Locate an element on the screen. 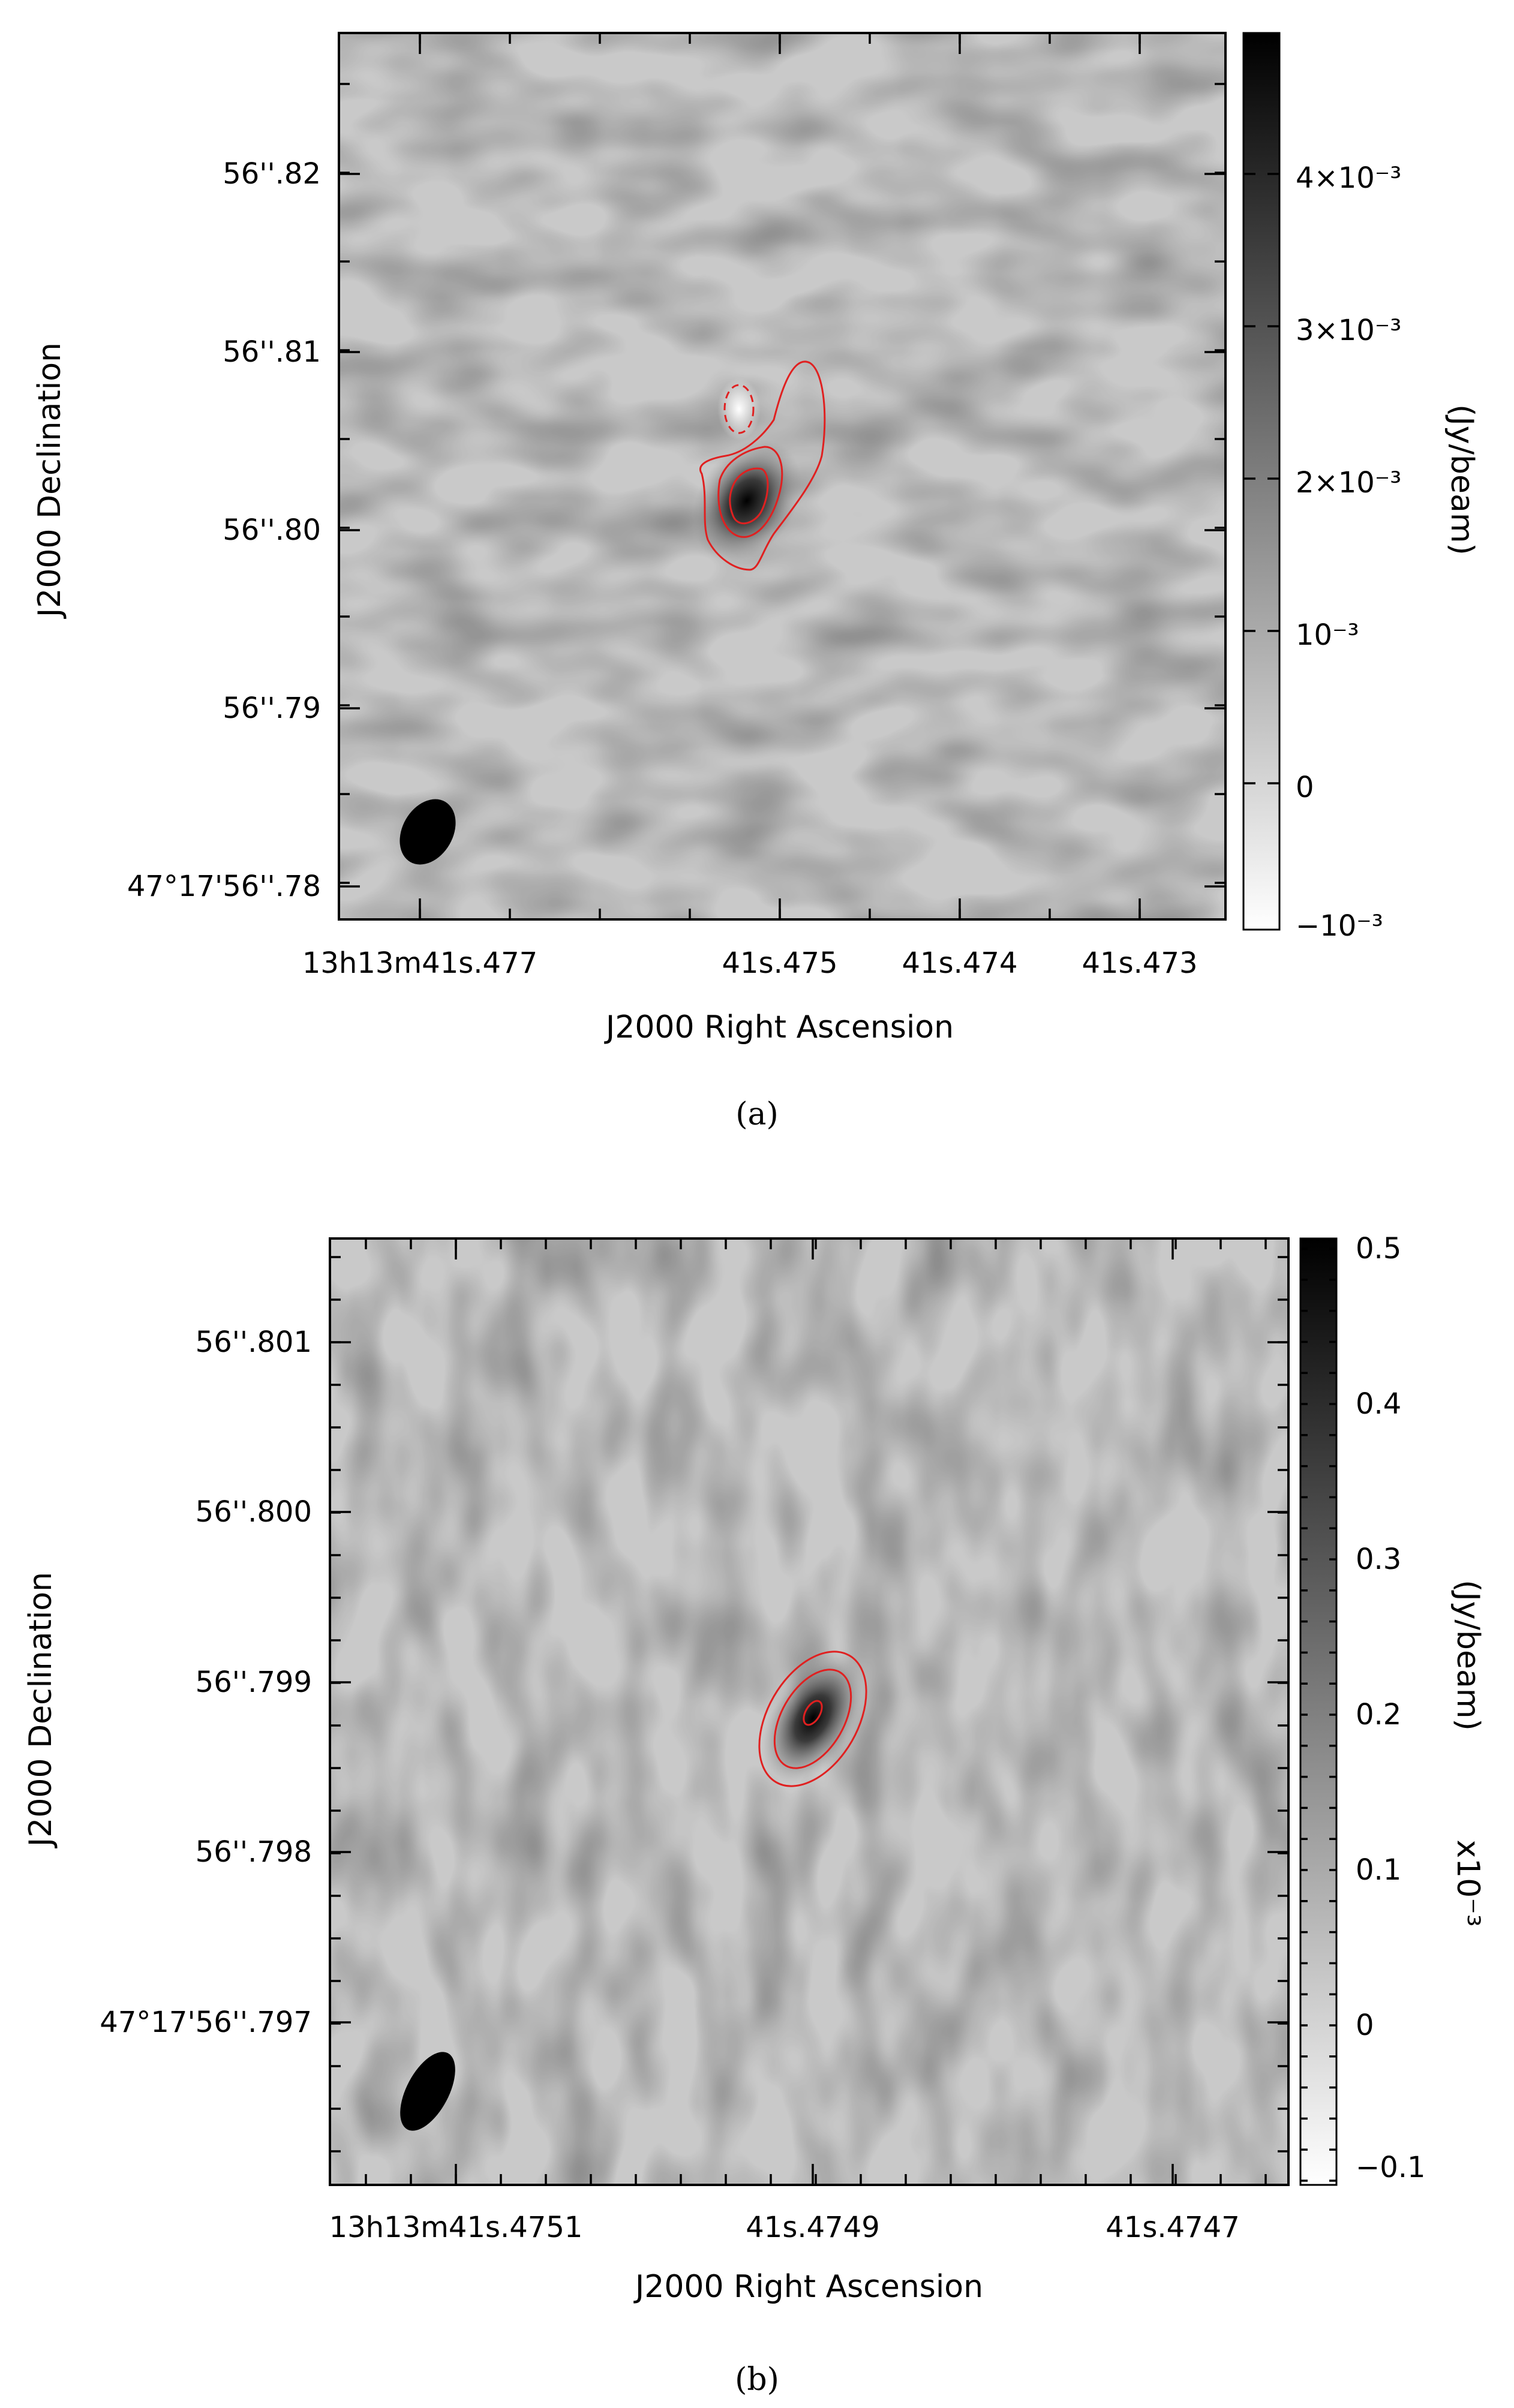 The height and width of the screenshot is (2408, 1514). cb-tick-b-5: 0 is located at coordinates (1365, 2025).